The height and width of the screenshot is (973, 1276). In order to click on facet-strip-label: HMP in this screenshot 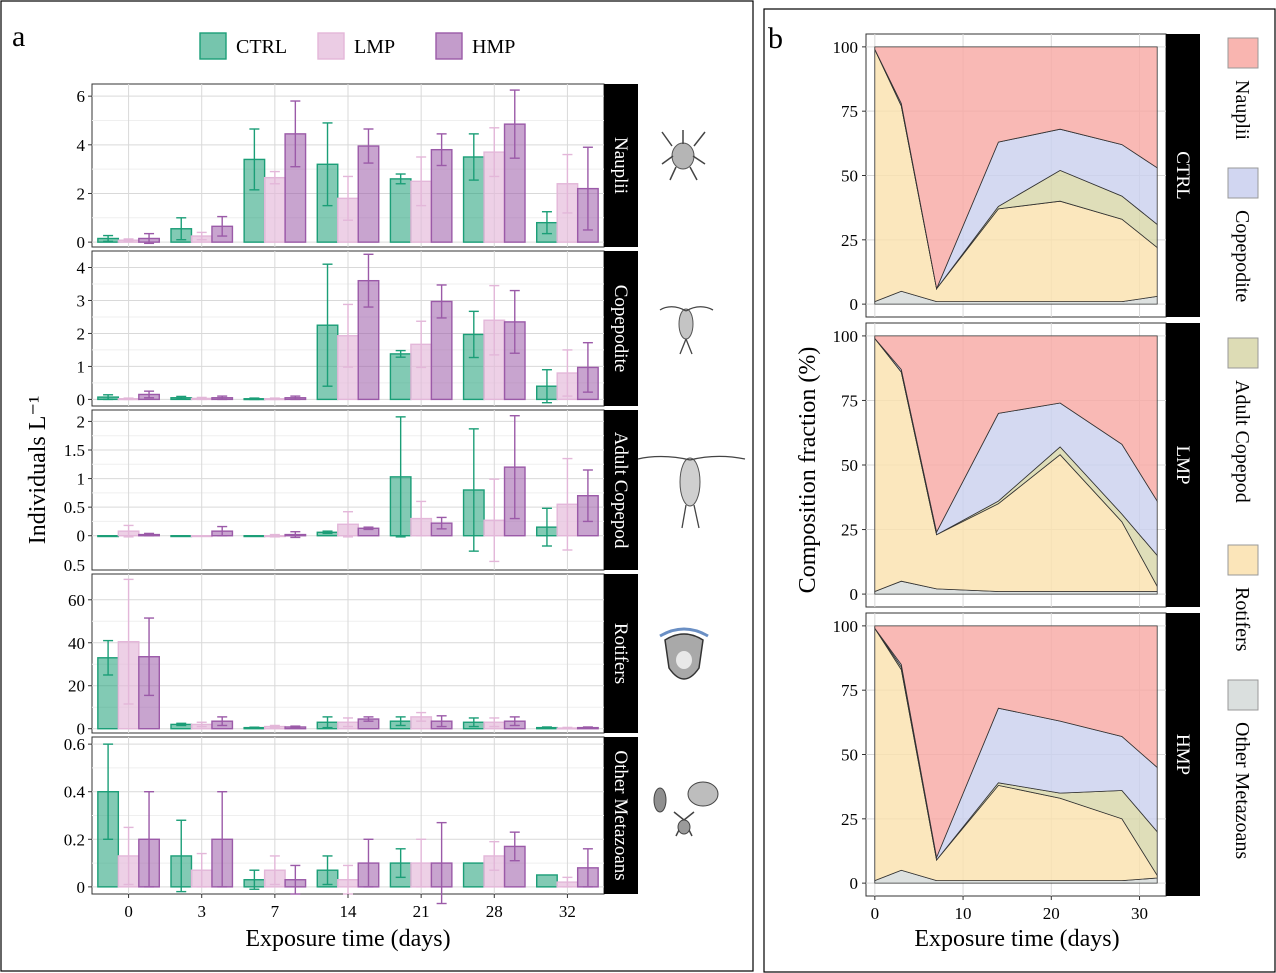, I will do `click(1182, 754)`.